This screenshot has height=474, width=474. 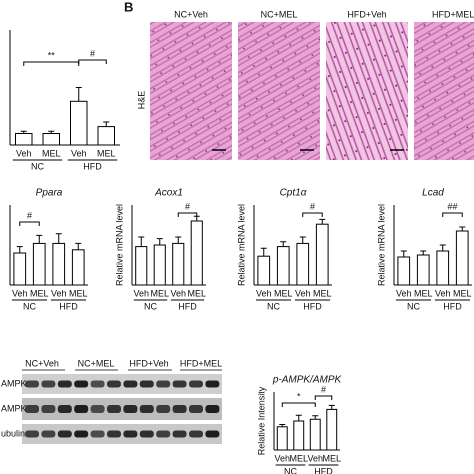 I want to click on y-axis-label: Relative Intensity, so click(x=261, y=420).